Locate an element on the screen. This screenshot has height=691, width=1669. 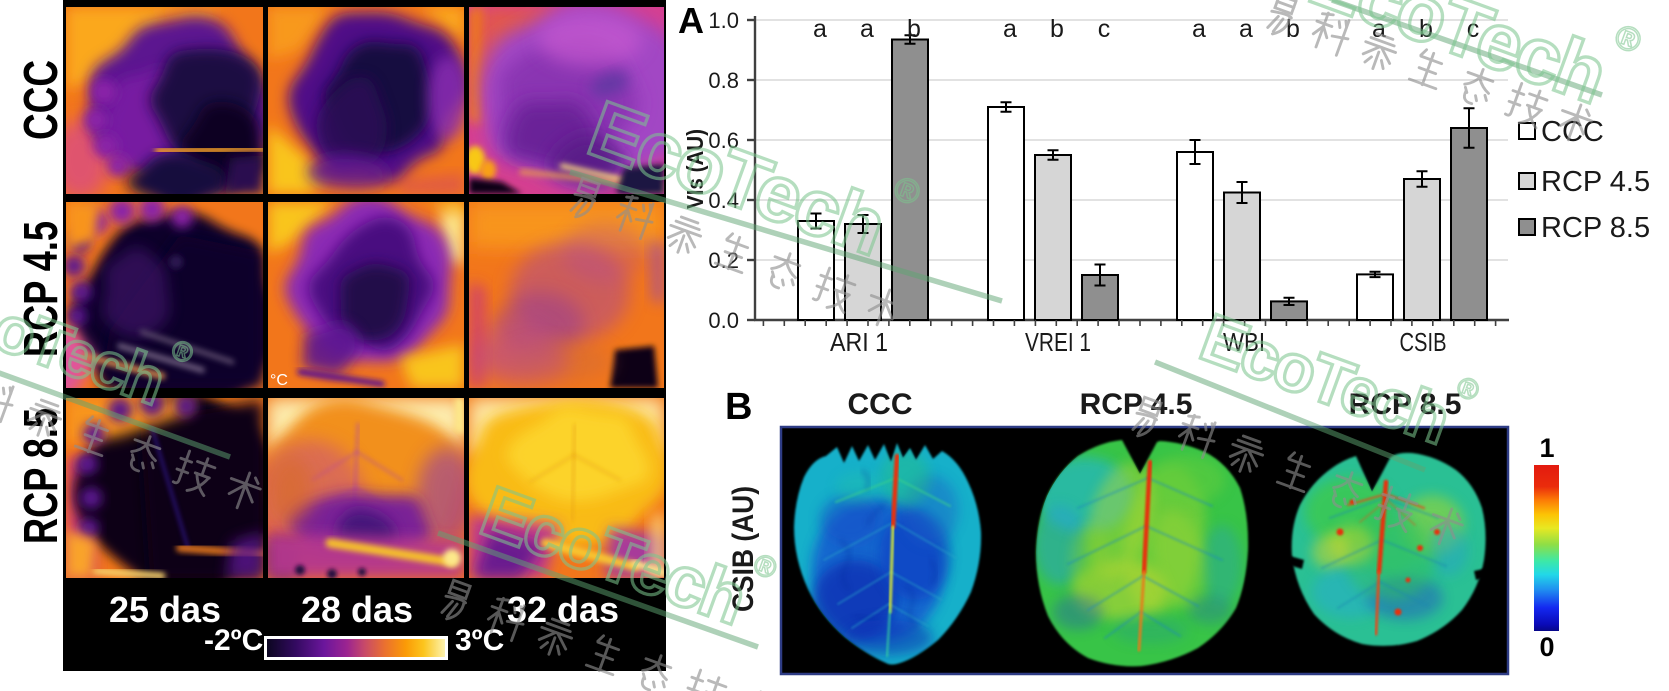
svg-text: VREI 1 is located at coordinates (1058, 342).